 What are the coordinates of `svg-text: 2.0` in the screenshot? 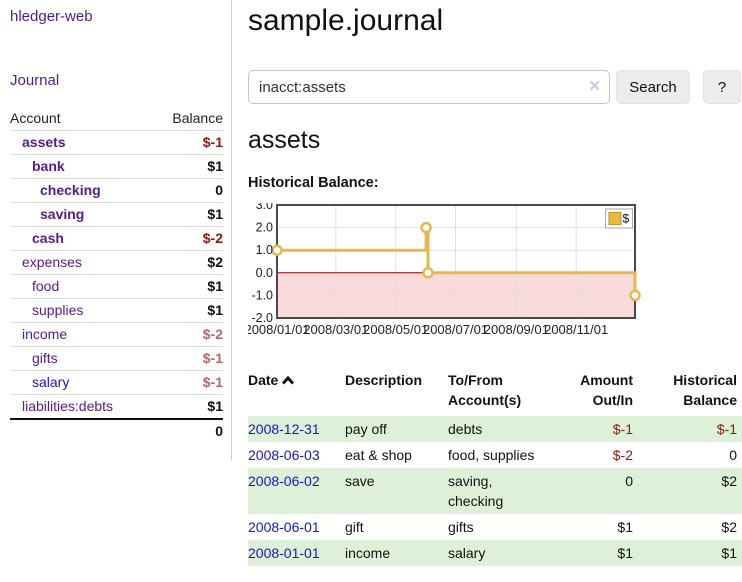 It's located at (264, 228).